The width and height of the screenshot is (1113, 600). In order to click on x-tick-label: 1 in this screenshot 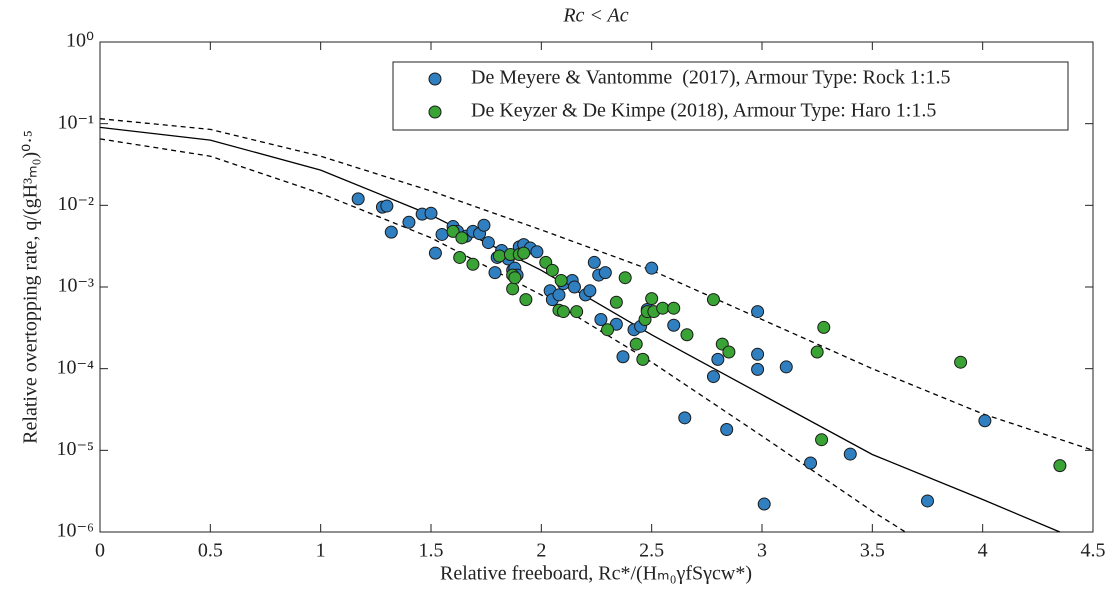, I will do `click(321, 551)`.